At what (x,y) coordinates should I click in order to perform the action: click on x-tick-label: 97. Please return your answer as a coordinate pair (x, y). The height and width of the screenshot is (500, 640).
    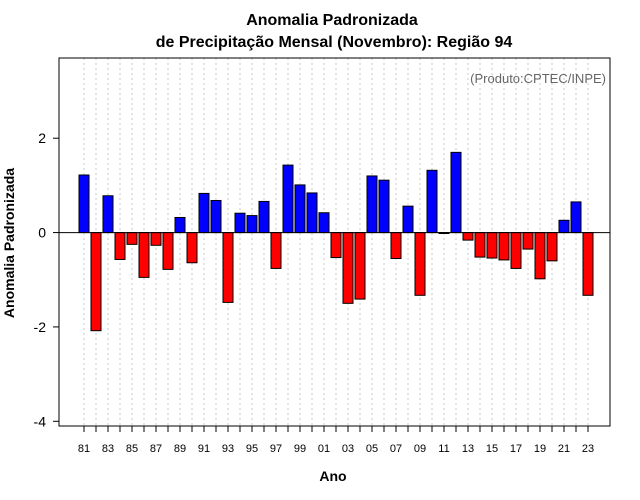
    Looking at the image, I should click on (276, 449).